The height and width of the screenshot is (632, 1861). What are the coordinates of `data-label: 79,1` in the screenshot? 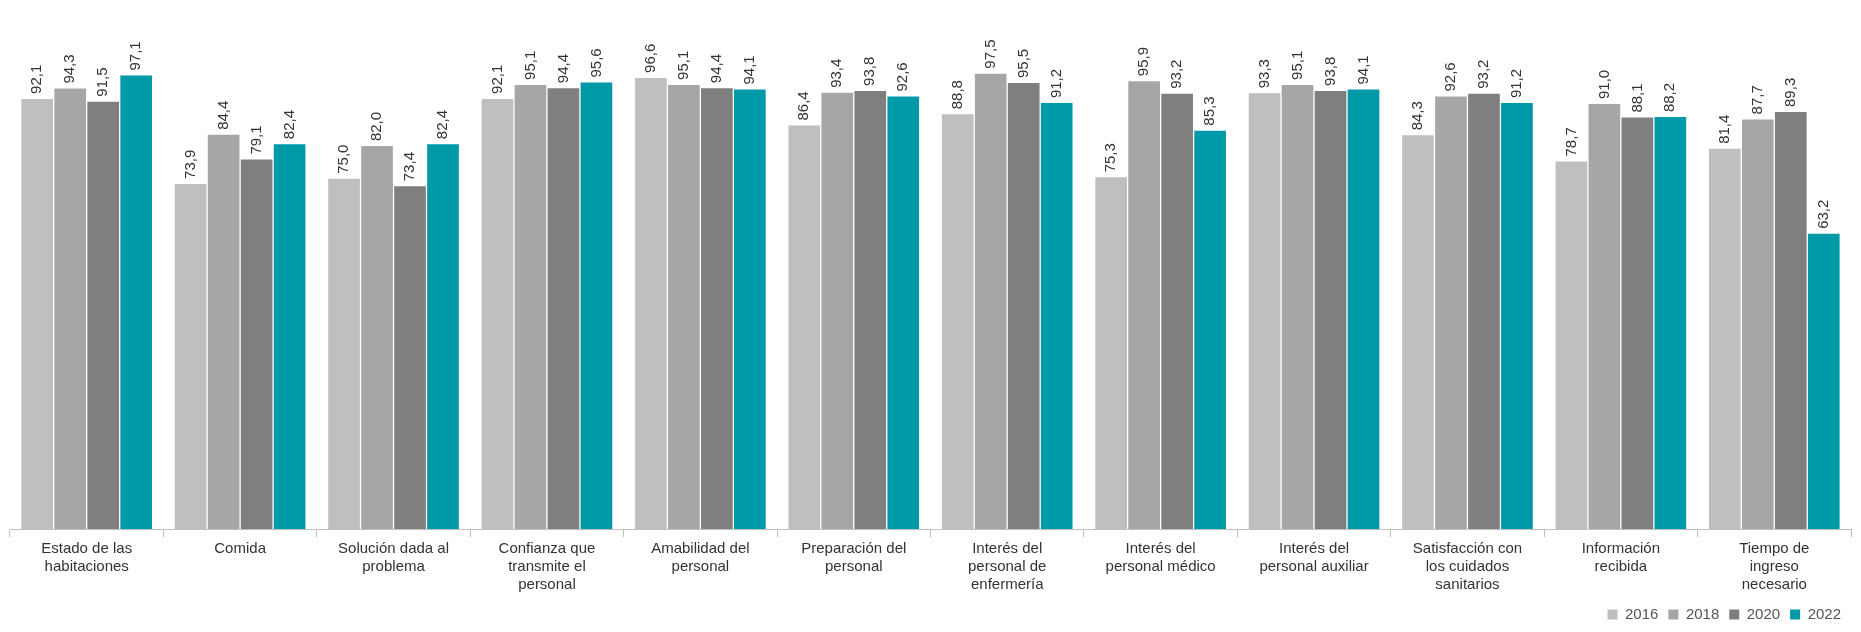 It's located at (255, 140).